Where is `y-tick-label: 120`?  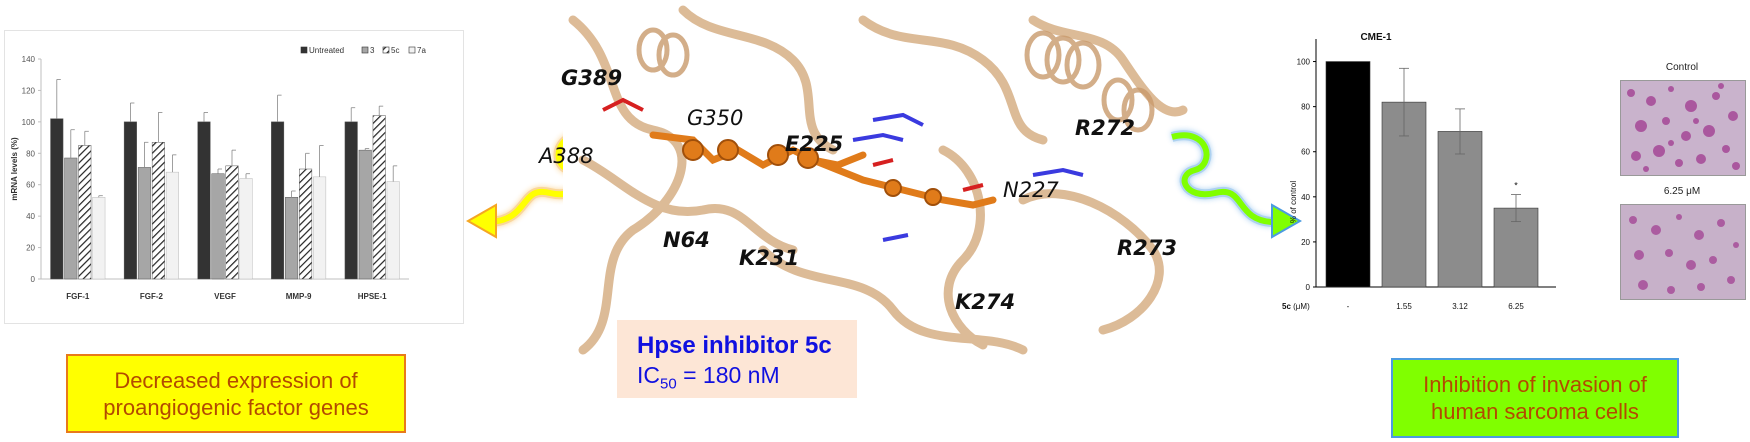
y-tick-label: 120 is located at coordinates (29, 90).